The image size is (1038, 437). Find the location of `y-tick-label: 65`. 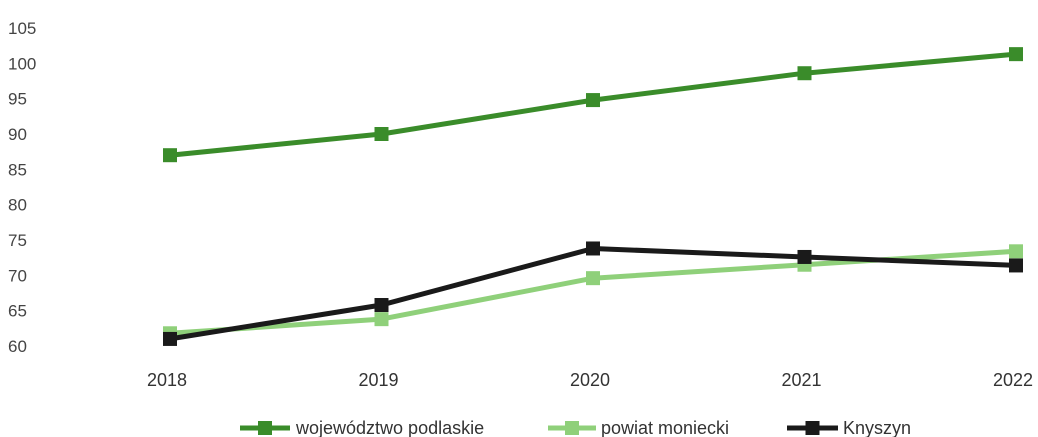

y-tick-label: 65 is located at coordinates (17, 311).